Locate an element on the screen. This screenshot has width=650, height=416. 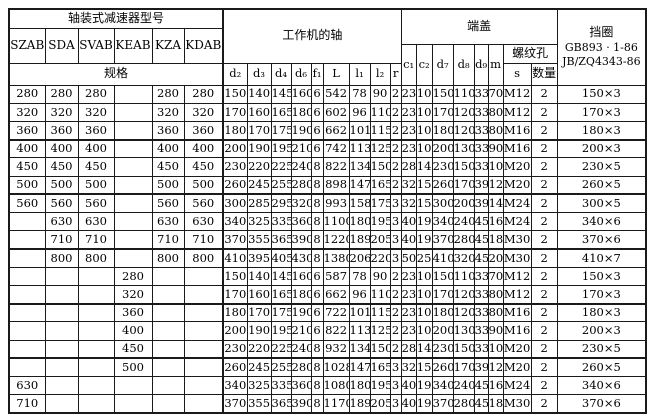
thread-group-header: 螺纹孔 is located at coordinates (530, 53).